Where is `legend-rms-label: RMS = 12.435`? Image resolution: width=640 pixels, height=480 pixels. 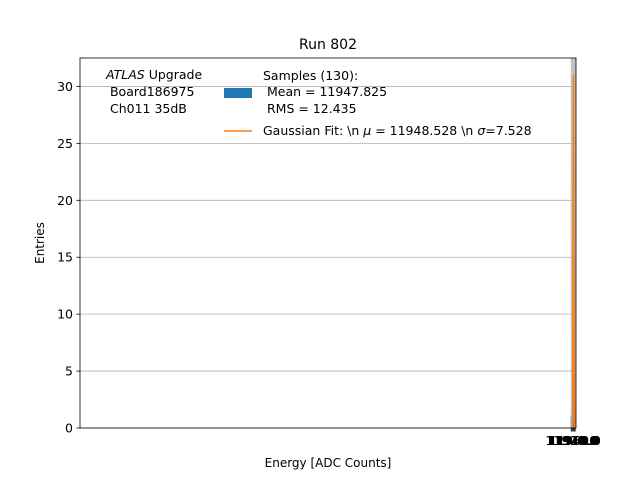
legend-rms-label: RMS = 12.435 is located at coordinates (310, 108).